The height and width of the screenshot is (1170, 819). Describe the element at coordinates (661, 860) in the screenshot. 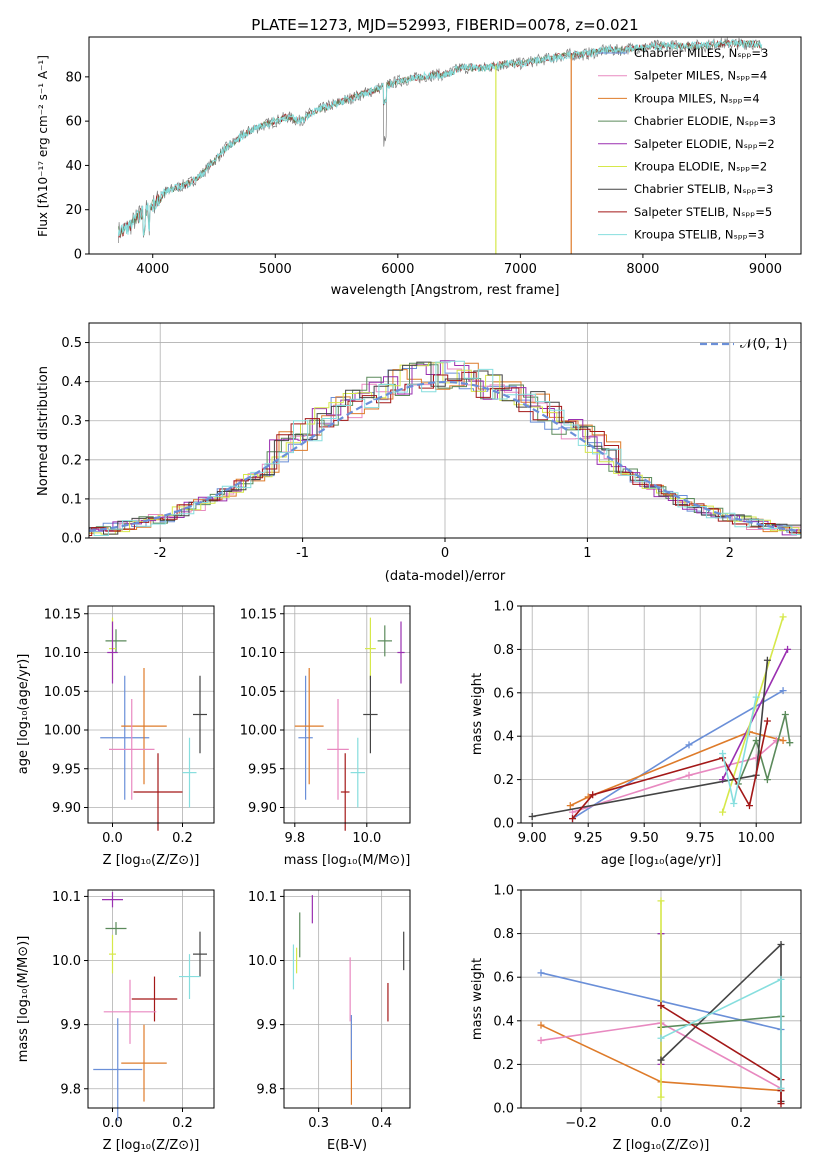

I see `mwAge-xlabel: age [log₁₀(age/yr)]` at that location.